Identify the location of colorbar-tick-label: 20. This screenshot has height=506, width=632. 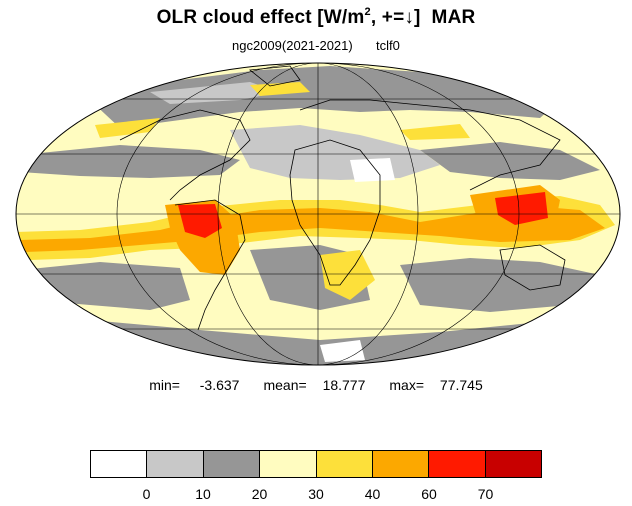
(259, 494).